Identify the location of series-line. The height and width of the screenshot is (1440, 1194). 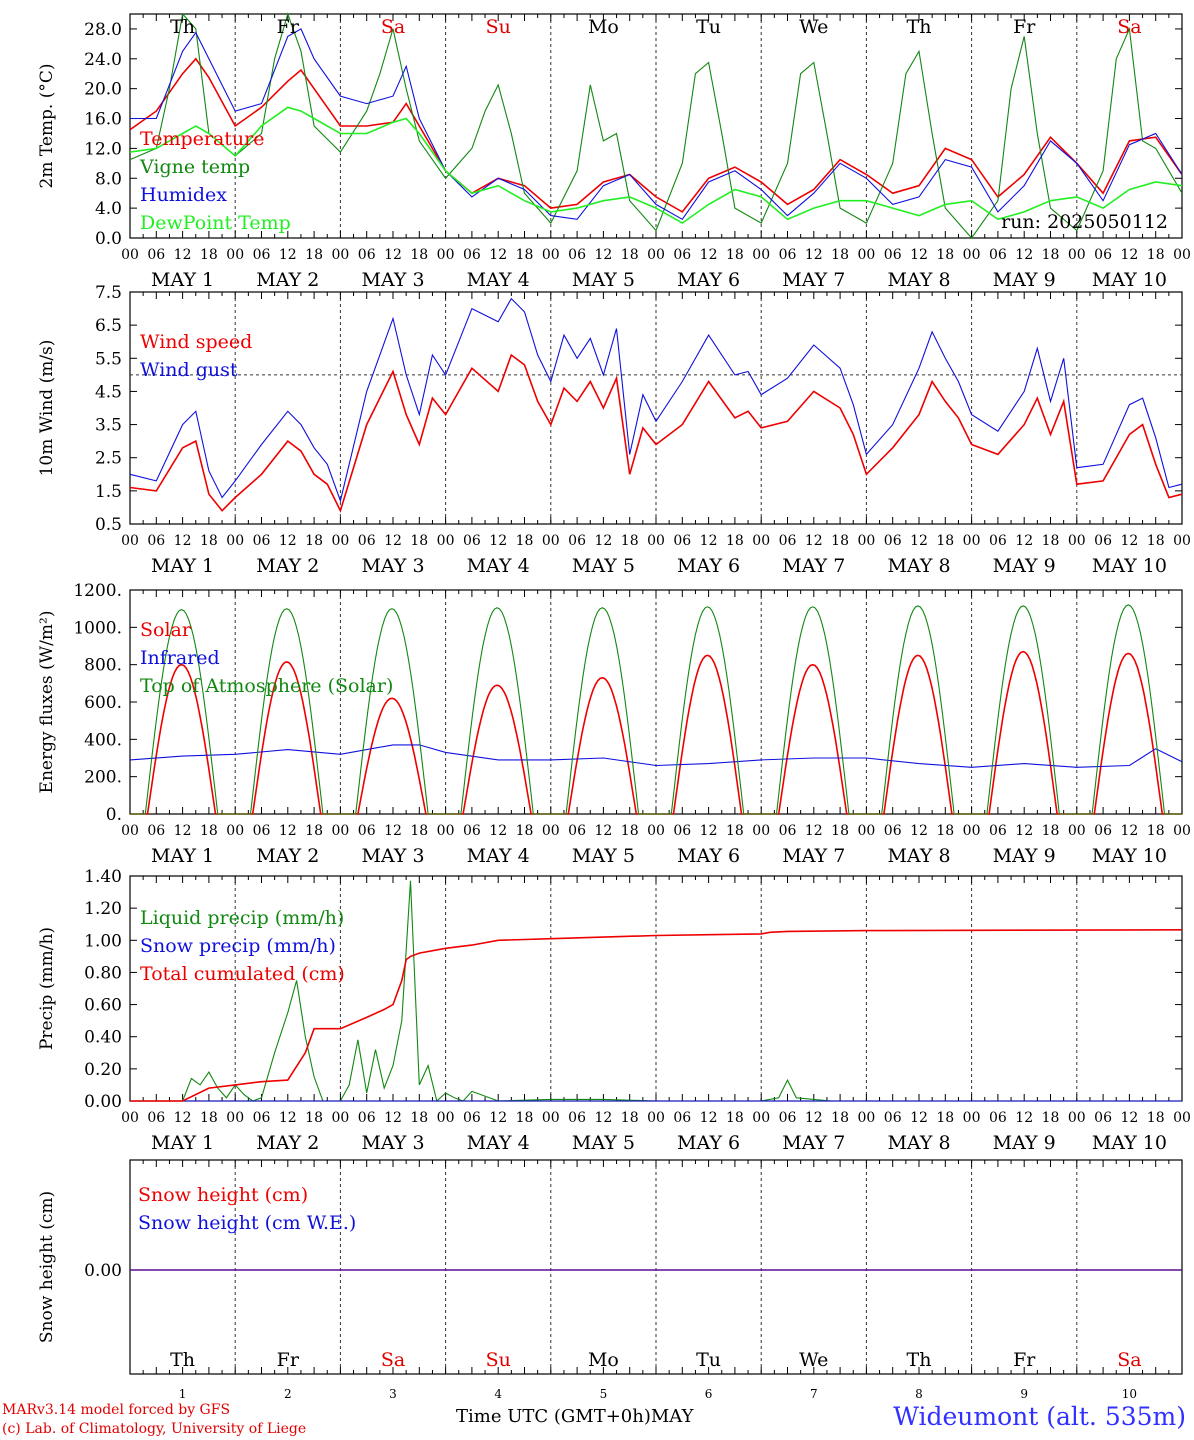
(656, 125).